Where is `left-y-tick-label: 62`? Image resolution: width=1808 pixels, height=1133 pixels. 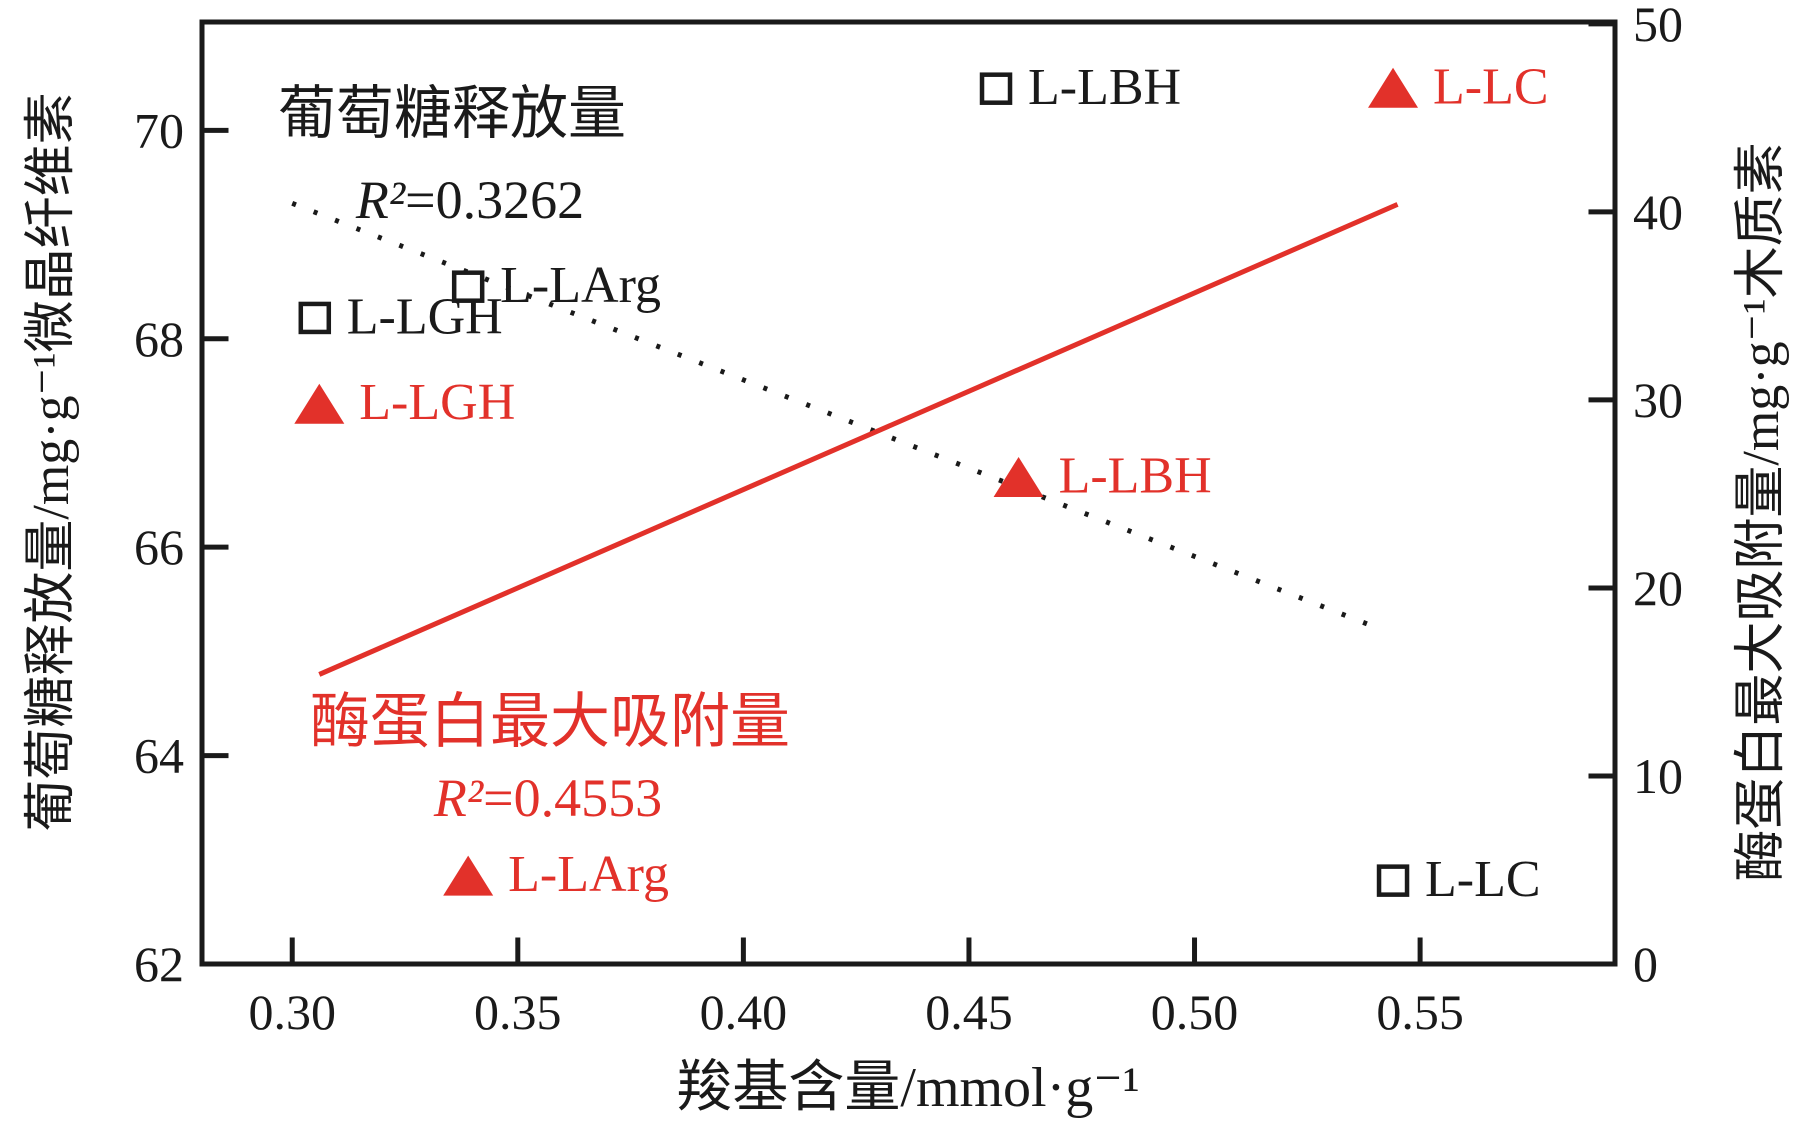 left-y-tick-label: 62 is located at coordinates (159, 964).